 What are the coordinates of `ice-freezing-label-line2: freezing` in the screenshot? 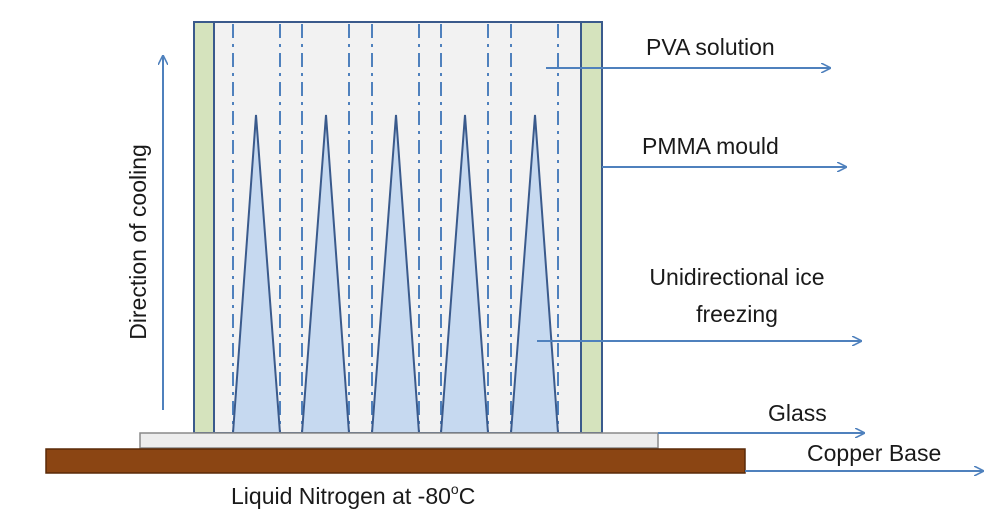 It's located at (737, 314).